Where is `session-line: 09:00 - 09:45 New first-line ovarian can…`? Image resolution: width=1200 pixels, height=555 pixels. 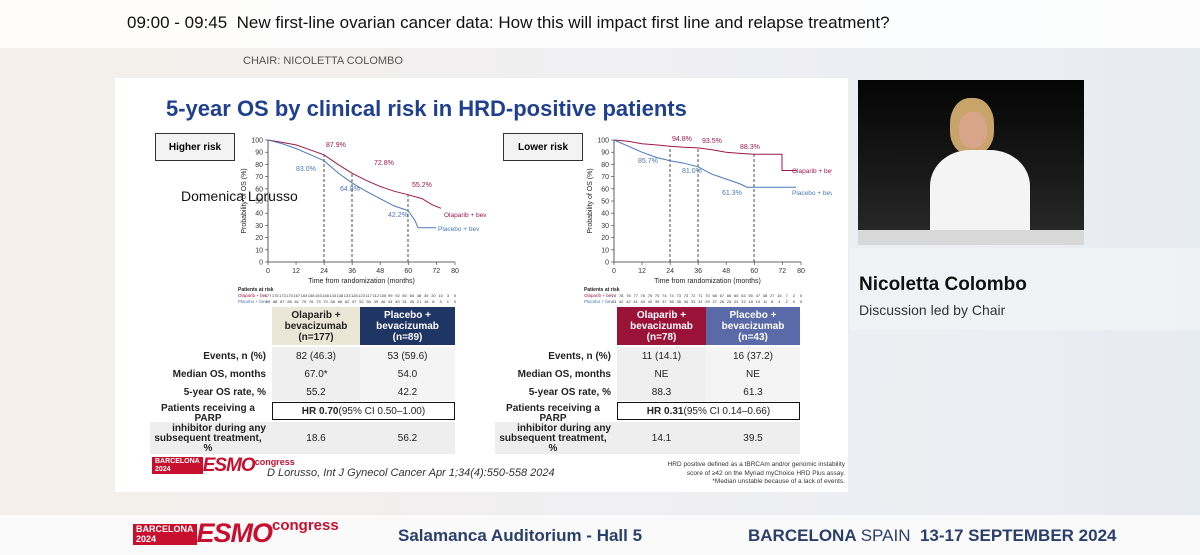 session-line: 09:00 - 09:45 New first-line ovarian can… is located at coordinates (508, 23).